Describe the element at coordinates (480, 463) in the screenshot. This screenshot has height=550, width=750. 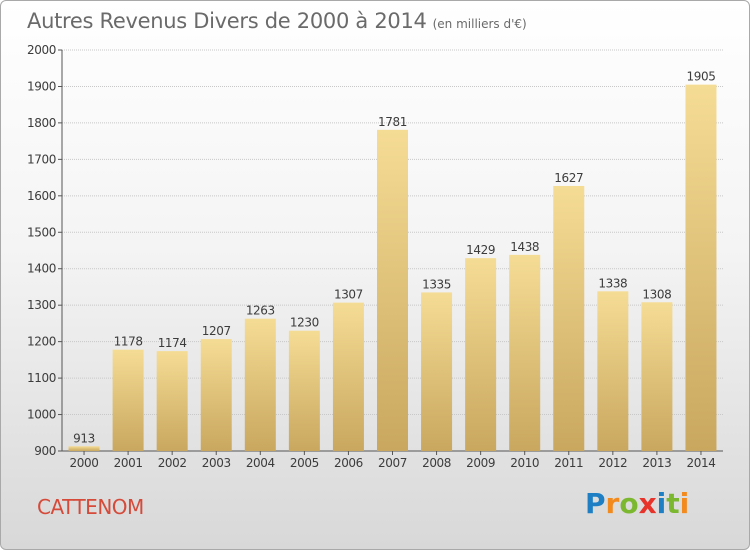
I see `x-tick-label-2009: 2009` at that location.